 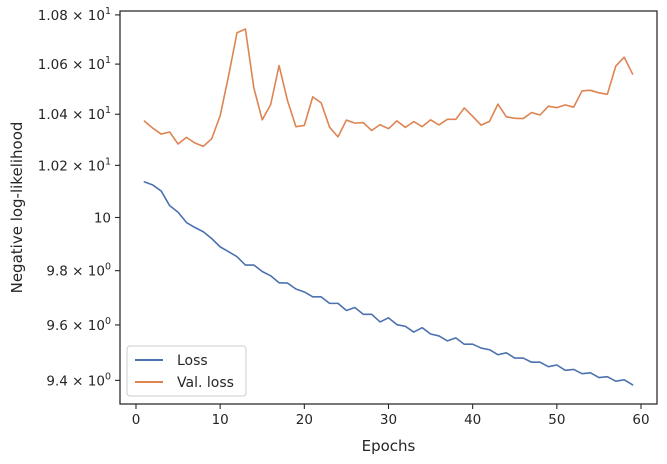 What do you see at coordinates (53, 65) in the screenshot?
I see `y-tick-mantissa: 1.06` at bounding box center [53, 65].